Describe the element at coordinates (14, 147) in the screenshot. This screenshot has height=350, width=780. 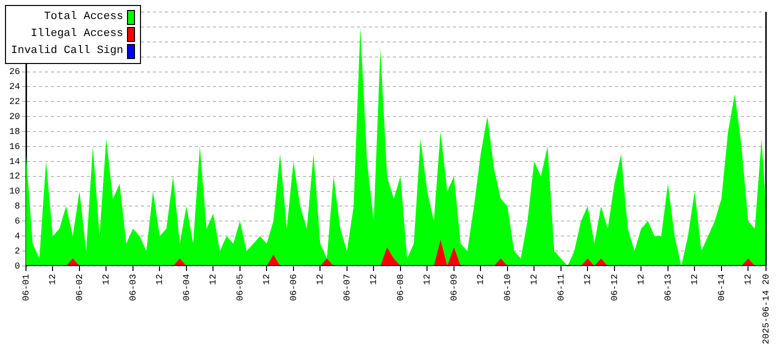
I see `y-tick-label: 16` at that location.